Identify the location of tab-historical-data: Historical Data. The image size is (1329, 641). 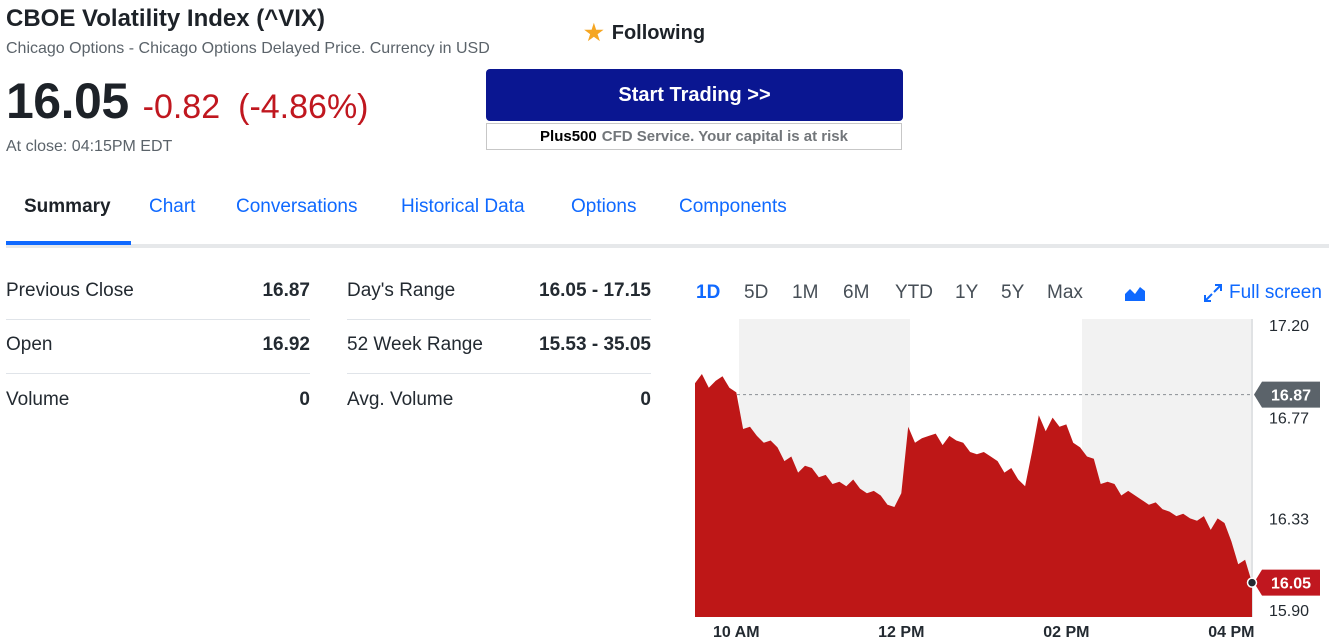
(463, 206).